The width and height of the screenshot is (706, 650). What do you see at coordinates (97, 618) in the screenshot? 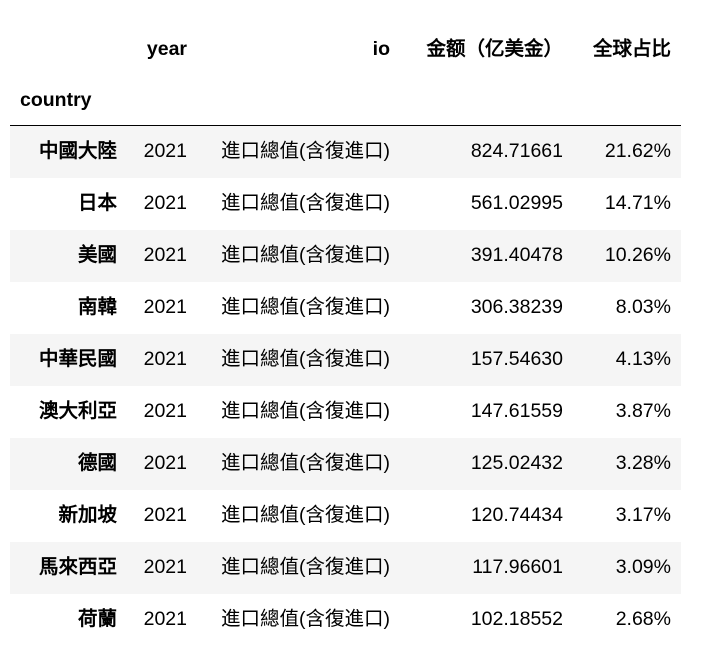
I see `row-index-country: 荷蘭` at bounding box center [97, 618].